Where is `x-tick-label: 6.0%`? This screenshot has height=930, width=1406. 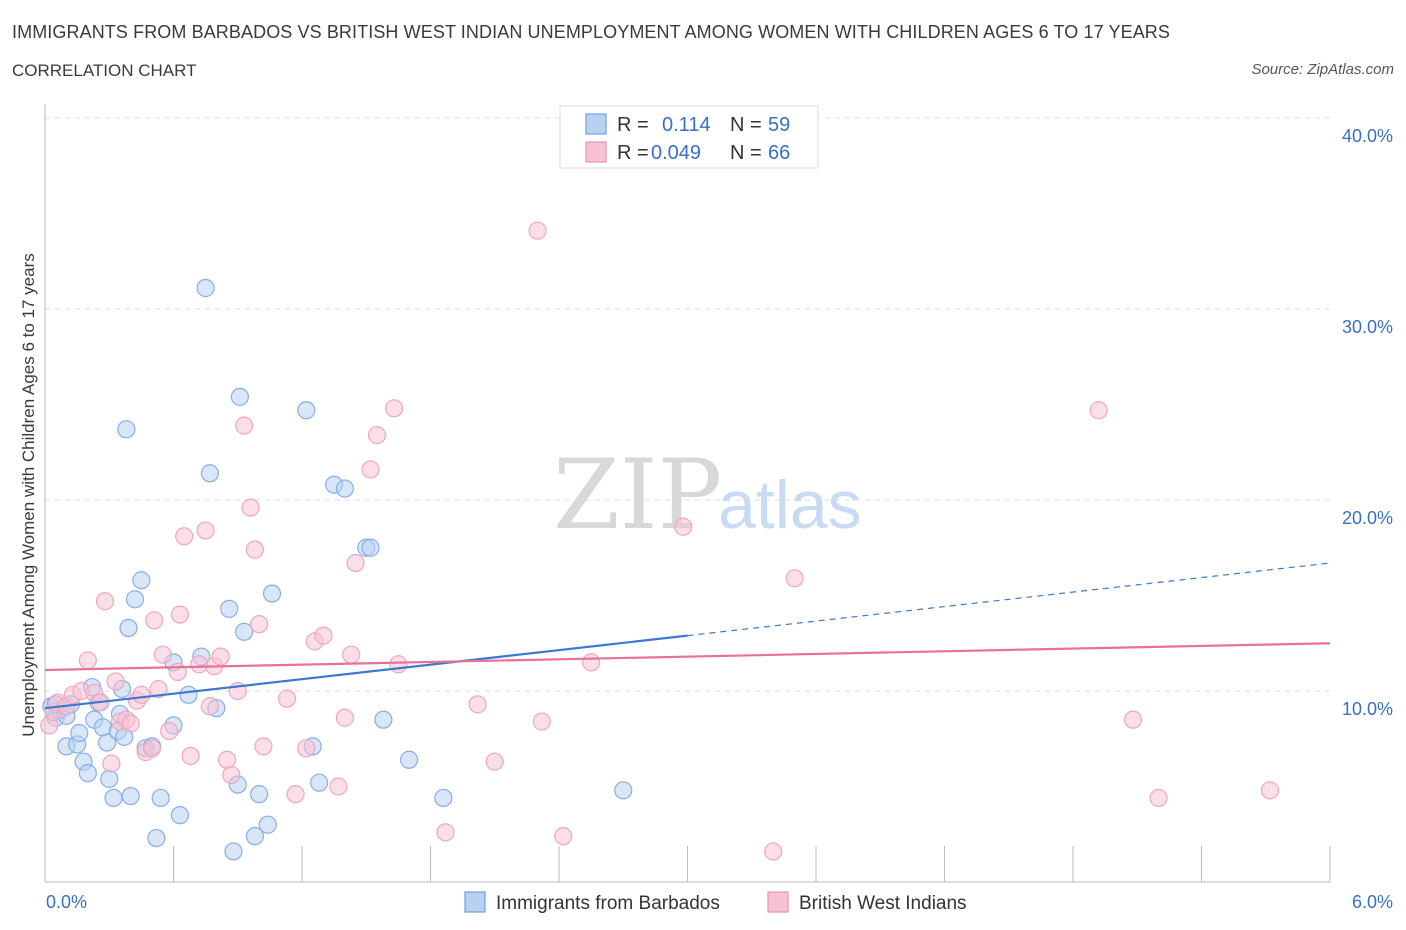 x-tick-label: 6.0% is located at coordinates (1372, 902).